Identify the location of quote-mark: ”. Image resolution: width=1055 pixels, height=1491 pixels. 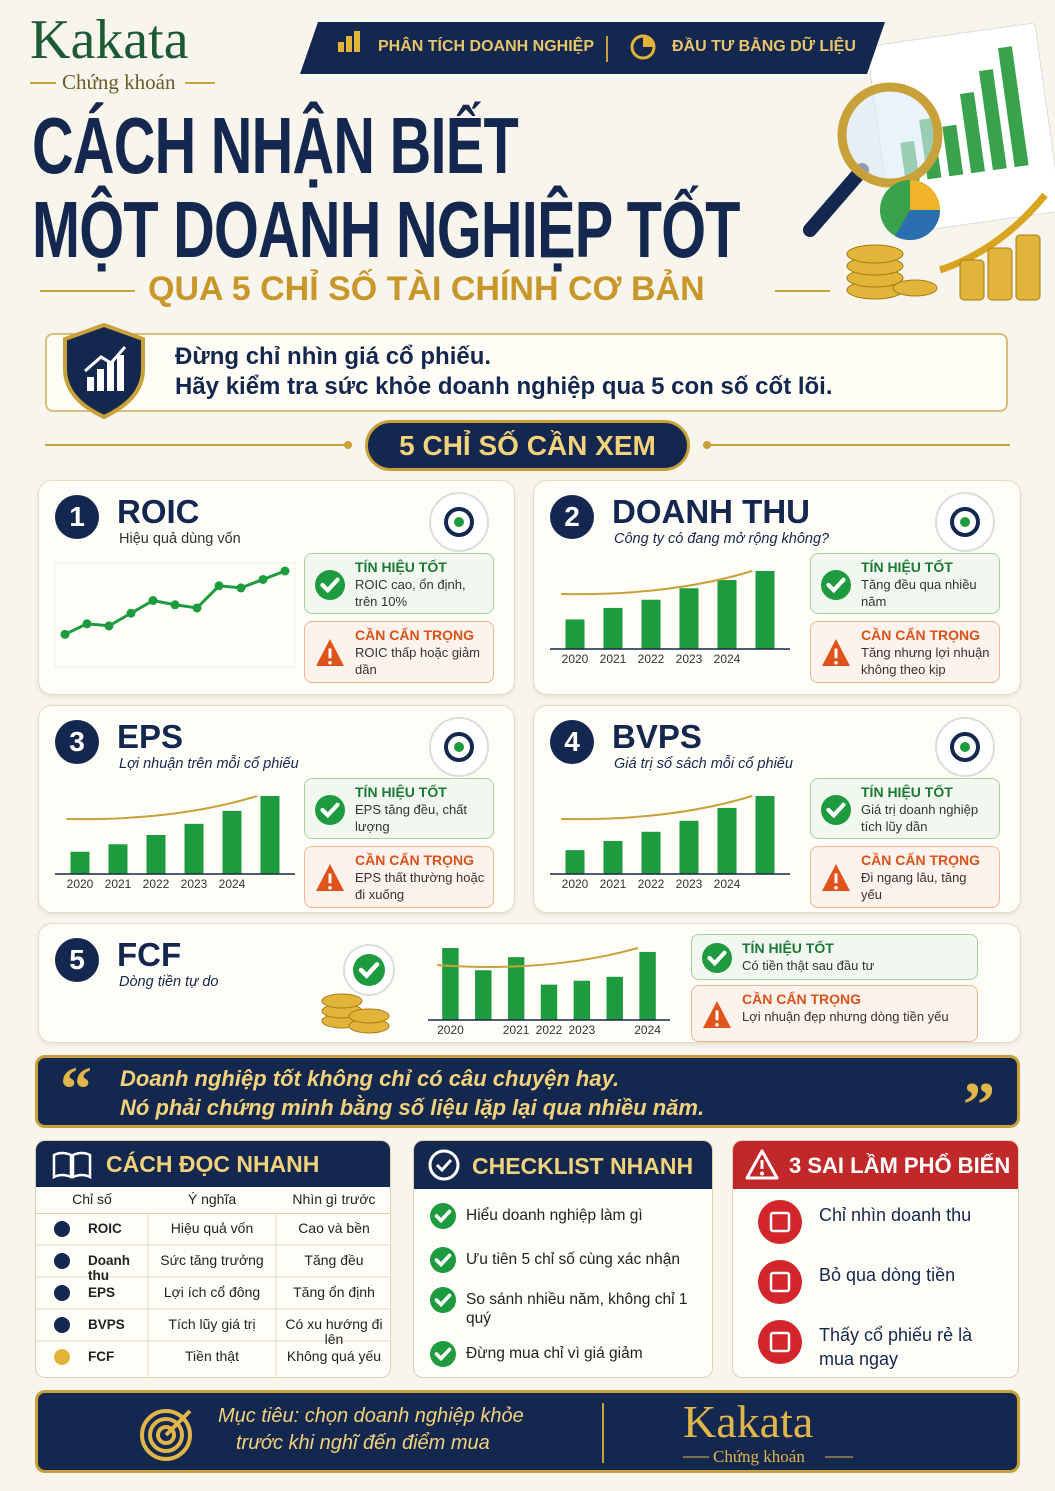
(979, 1104).